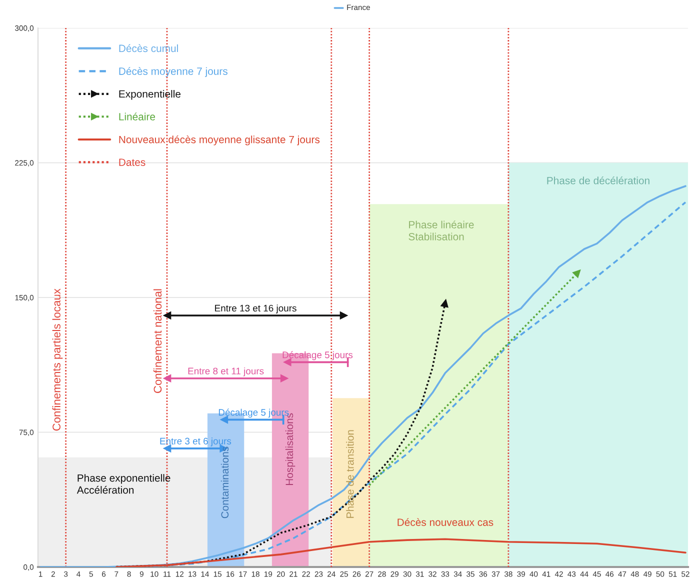 Image resolution: width=700 pixels, height=584 pixels. Describe the element at coordinates (196, 442) in the screenshot. I see `series-label: Entre 3 et 6 jours` at that location.